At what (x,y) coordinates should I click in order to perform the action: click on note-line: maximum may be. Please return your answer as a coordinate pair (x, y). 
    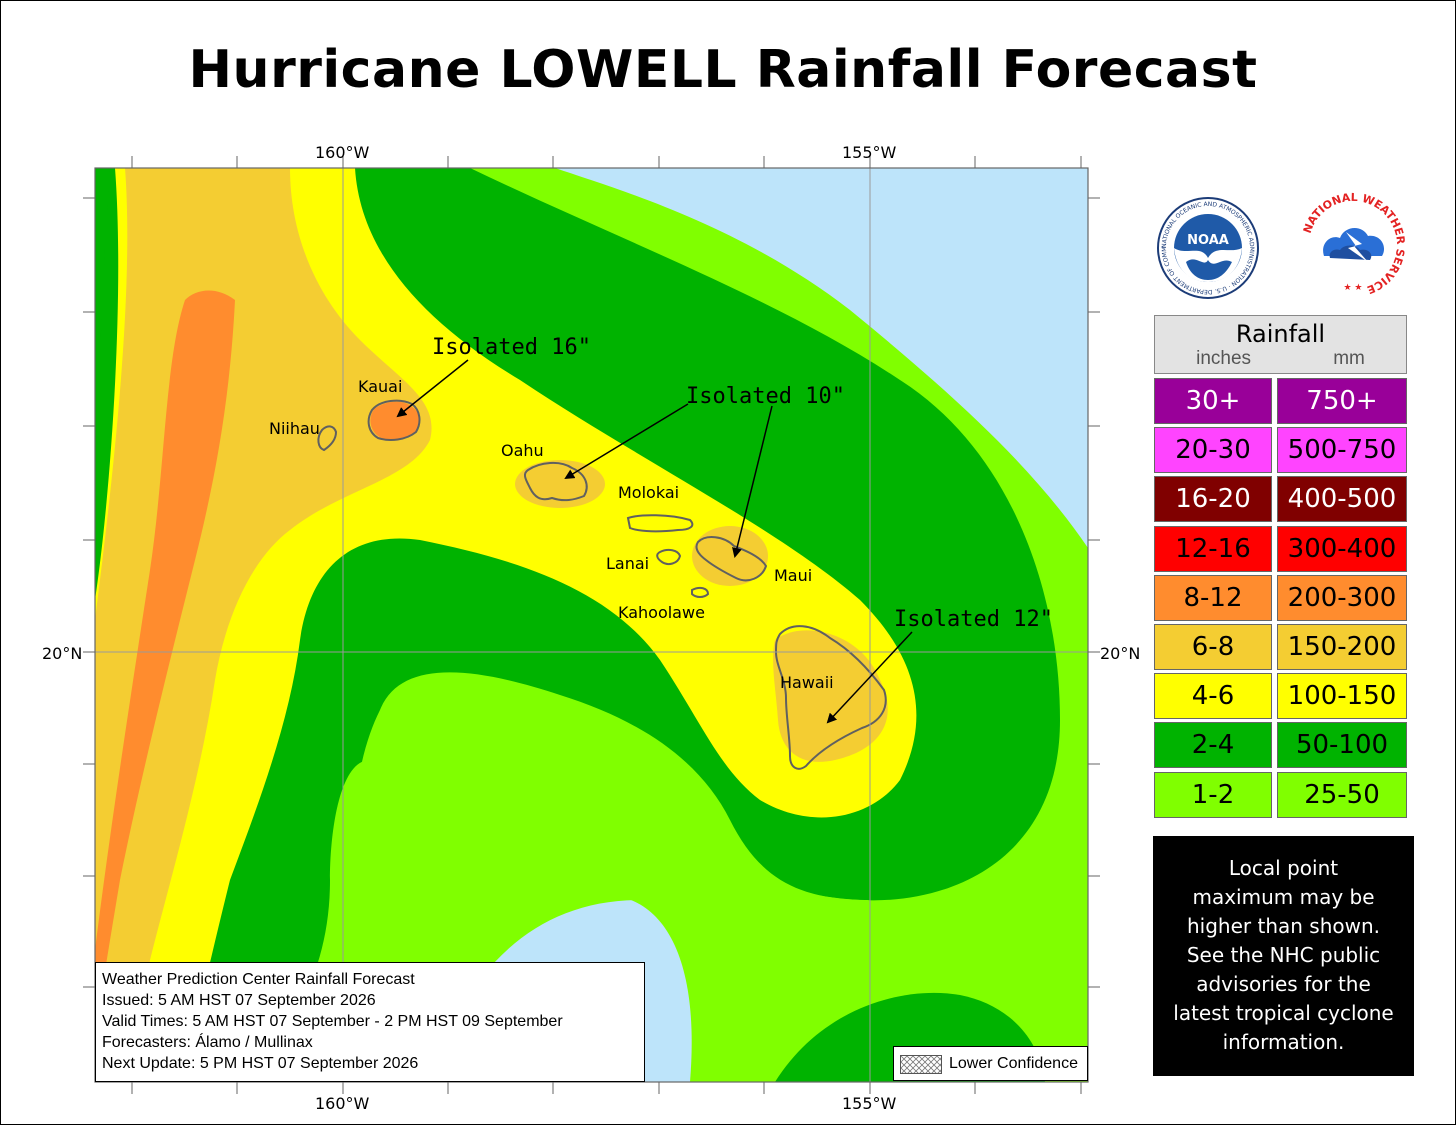
    Looking at the image, I should click on (1283, 897).